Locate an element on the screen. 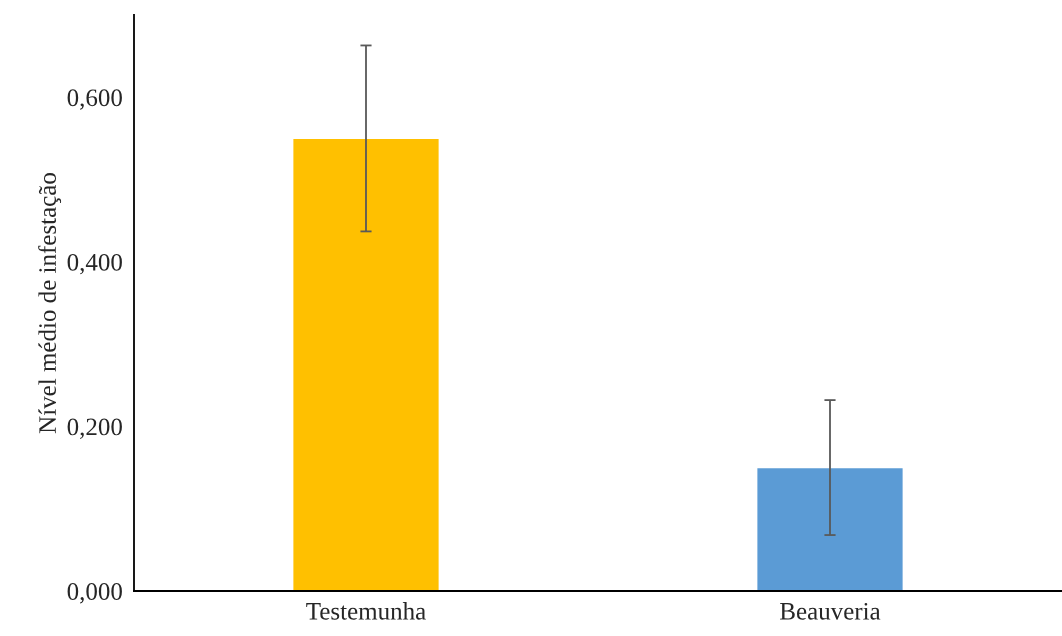 This screenshot has width=1062, height=636. x-tick-label: Testemunha is located at coordinates (366, 611).